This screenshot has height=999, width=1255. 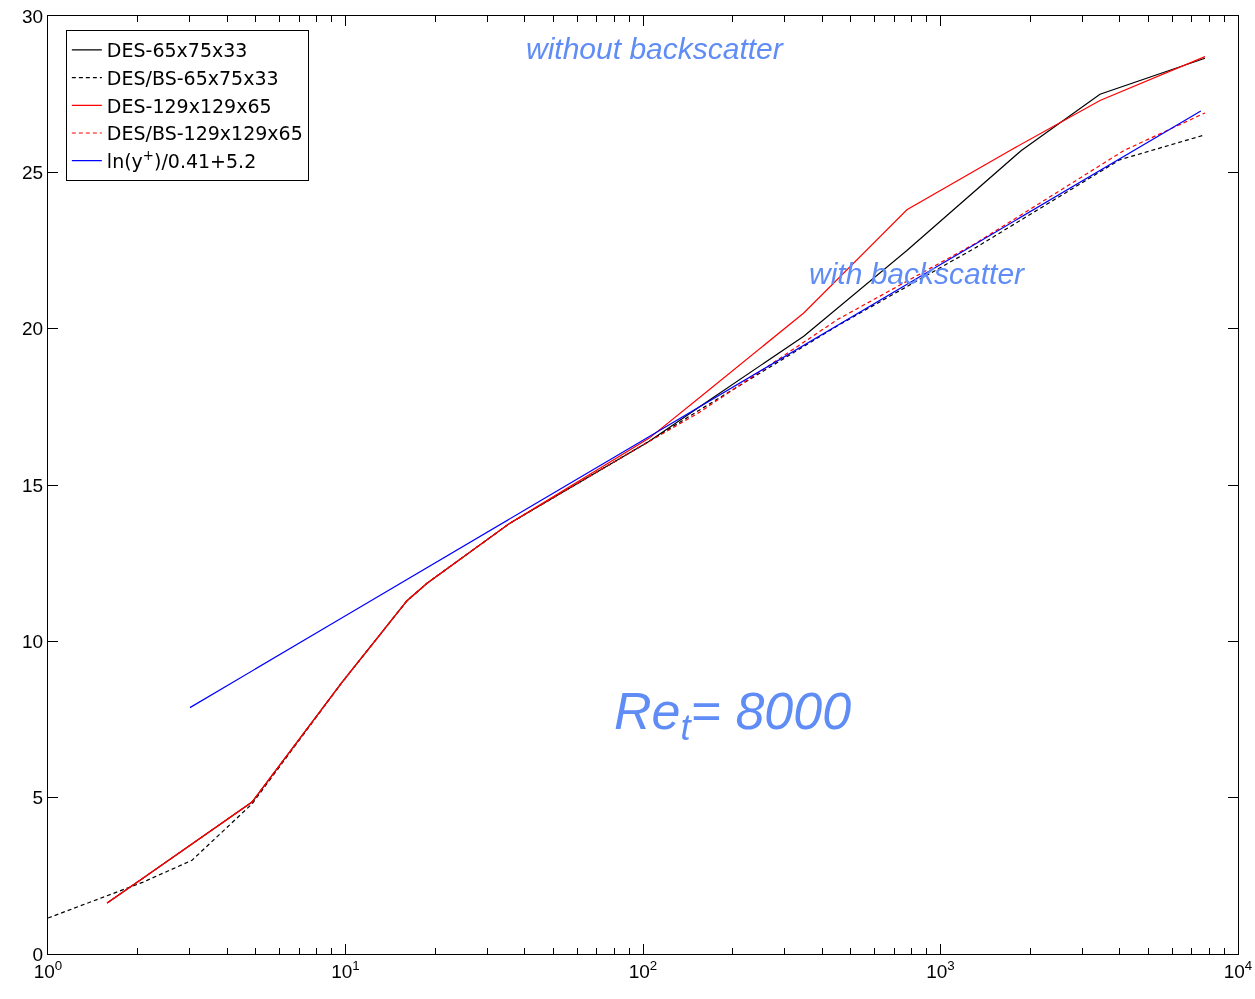 What do you see at coordinates (33, 329) in the screenshot?
I see `y-tick-label: 20` at bounding box center [33, 329].